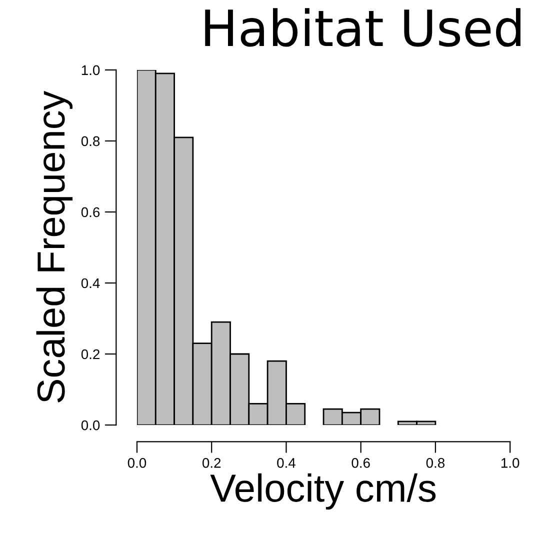 Image resolution: width=533 pixels, height=538 pixels. I want to click on y-tick-label: 0.6, so click(90, 212).